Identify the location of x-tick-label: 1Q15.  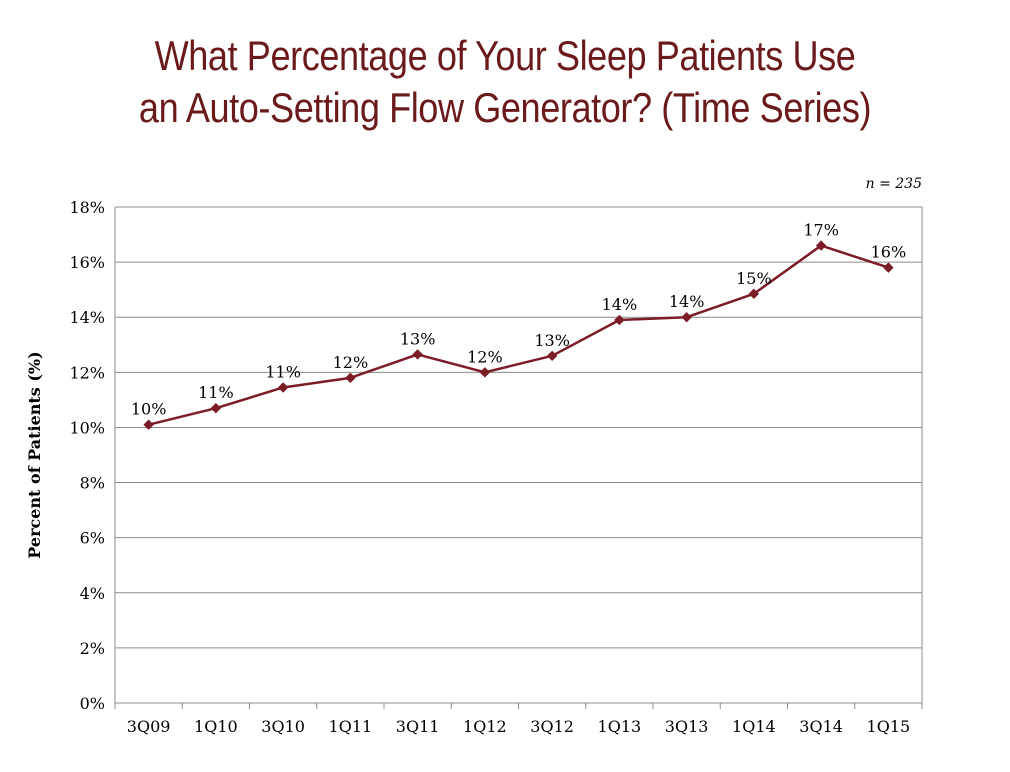
(889, 726).